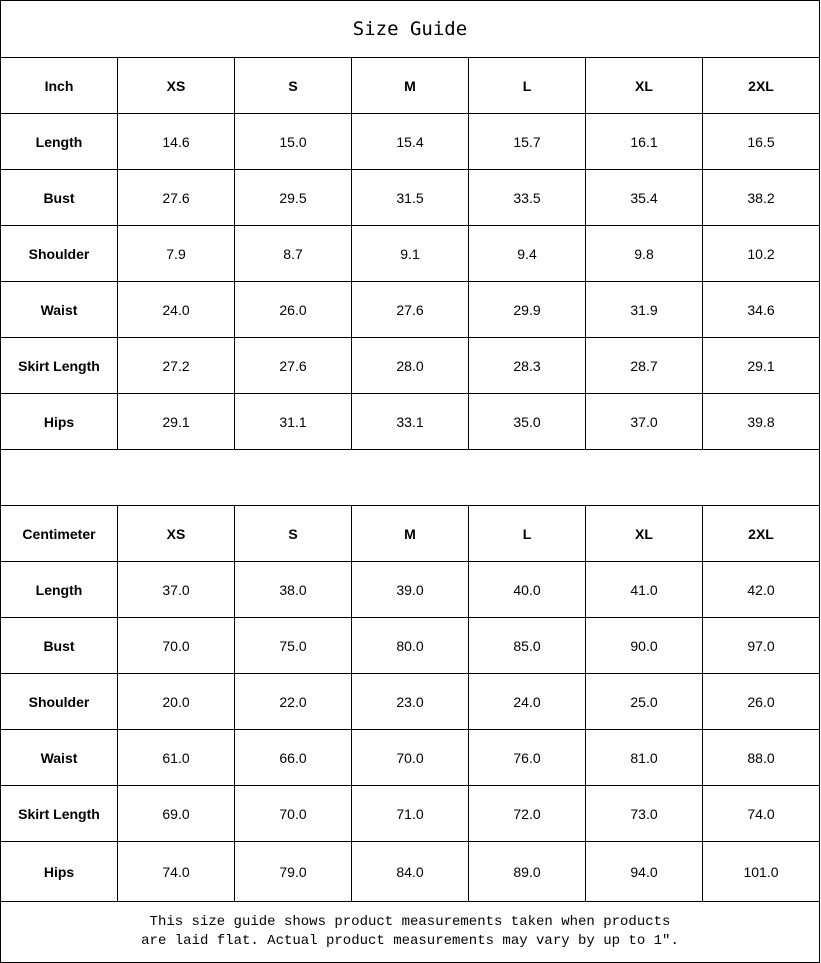 The width and height of the screenshot is (821, 963). Describe the element at coordinates (761, 85) in the screenshot. I see `inch-table-header-cell: 2XL` at that location.